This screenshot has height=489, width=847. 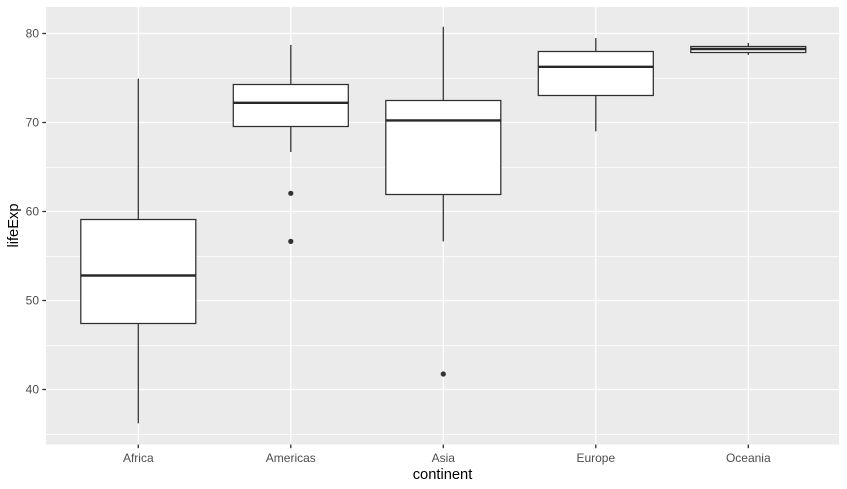 I want to click on svg-text: Africa, so click(x=138, y=458).